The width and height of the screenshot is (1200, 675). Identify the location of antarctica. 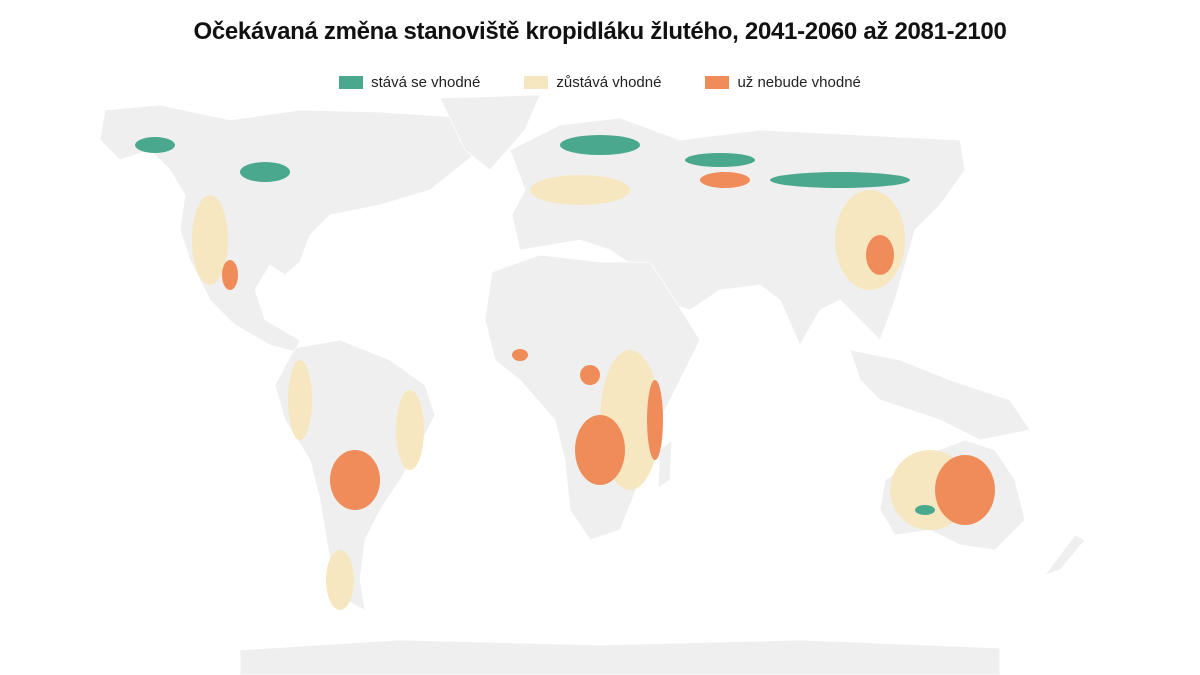
(620, 657).